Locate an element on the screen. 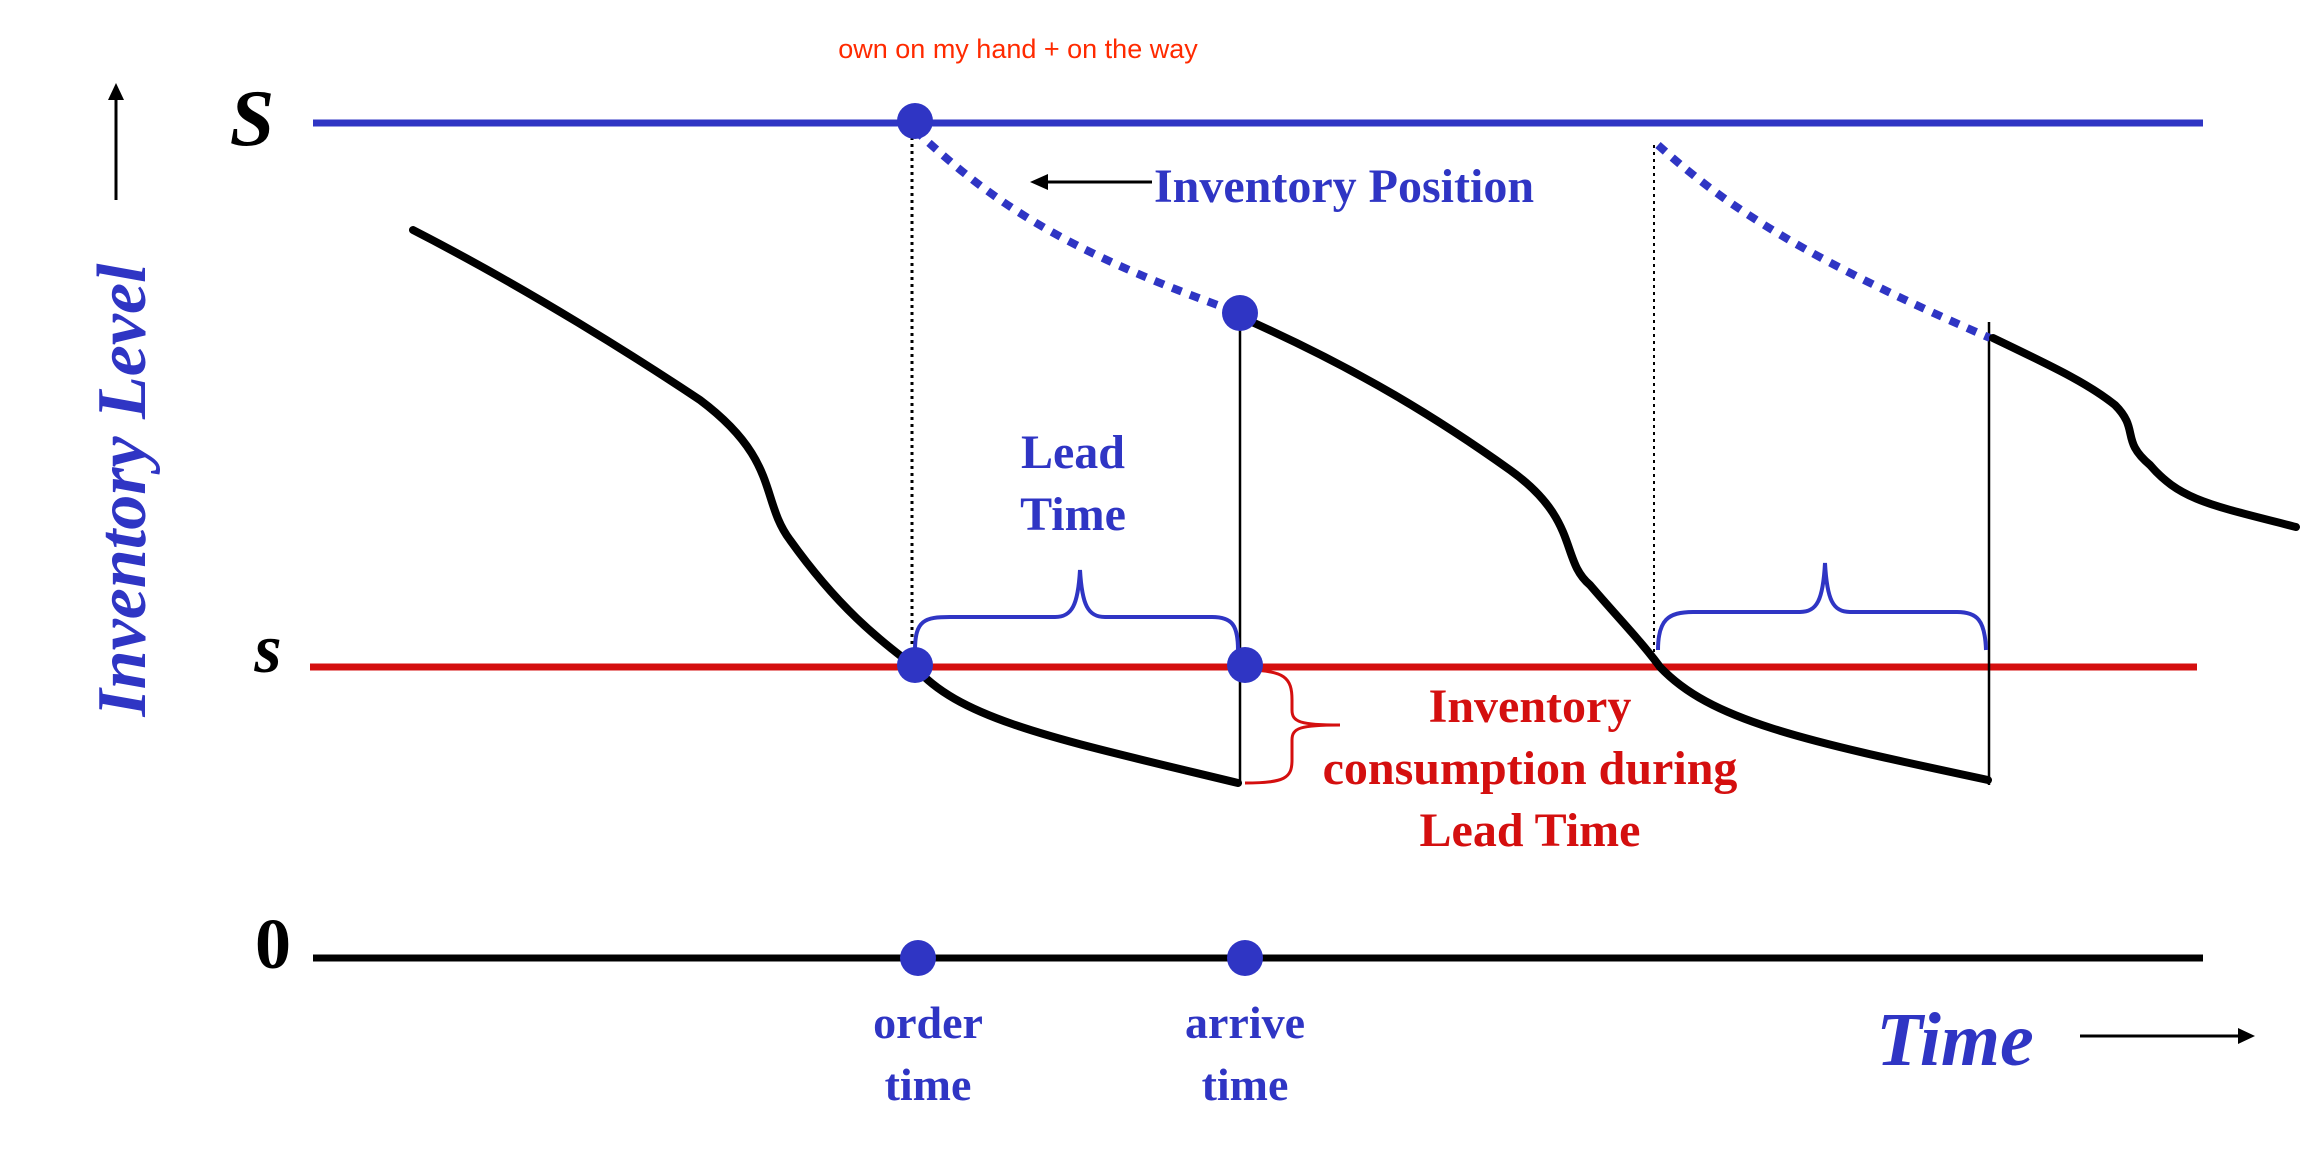 The width and height of the screenshot is (2304, 1160). x-axis-title: Time is located at coordinates (1955, 1040).